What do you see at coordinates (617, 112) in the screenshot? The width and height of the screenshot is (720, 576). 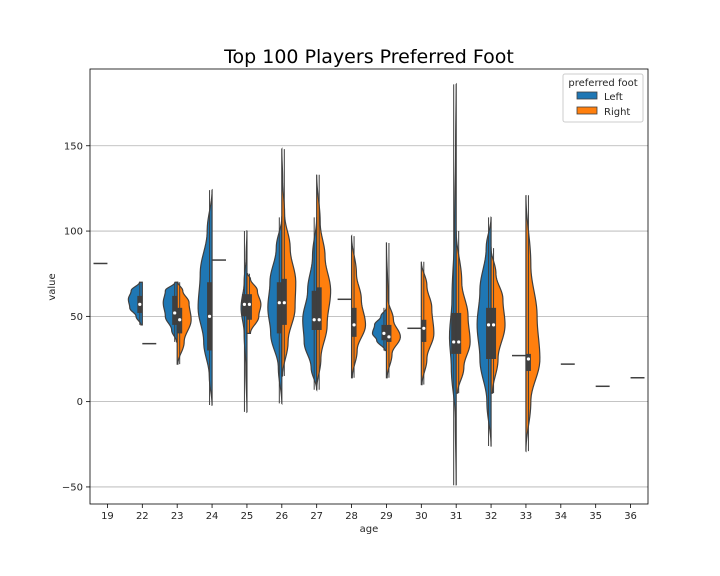 I see `legend-label-right: Right` at bounding box center [617, 112].